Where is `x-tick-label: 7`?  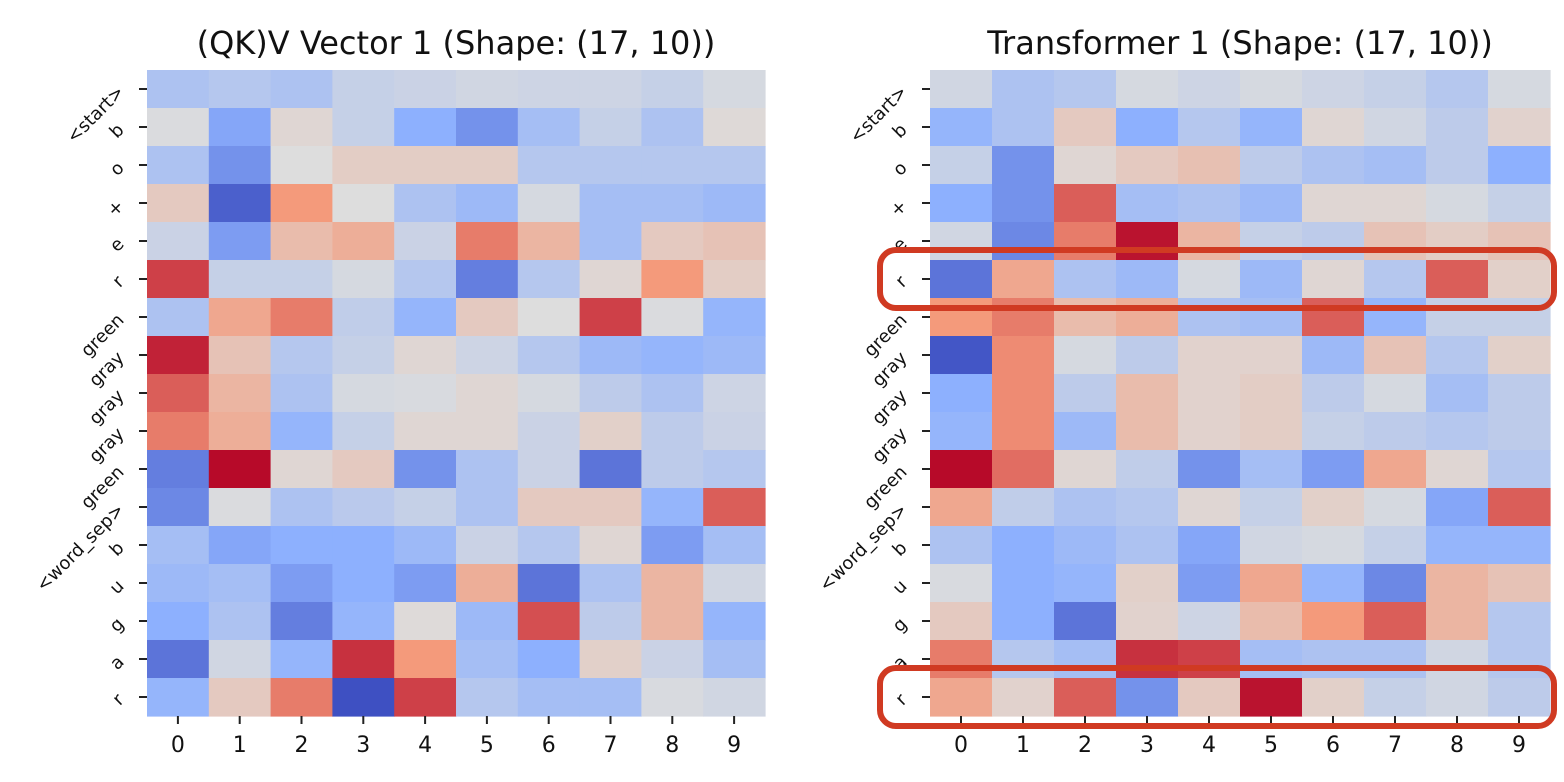
x-tick-label: 7 is located at coordinates (611, 745).